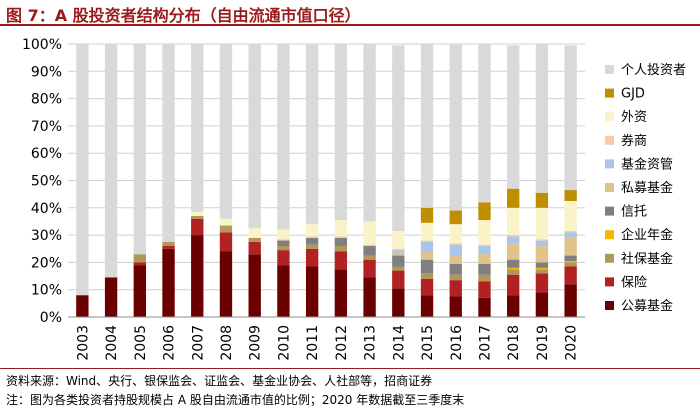 This screenshot has height=412, width=700. Describe the element at coordinates (647, 164) in the screenshot. I see `legend-label: 基金资管` at that location.